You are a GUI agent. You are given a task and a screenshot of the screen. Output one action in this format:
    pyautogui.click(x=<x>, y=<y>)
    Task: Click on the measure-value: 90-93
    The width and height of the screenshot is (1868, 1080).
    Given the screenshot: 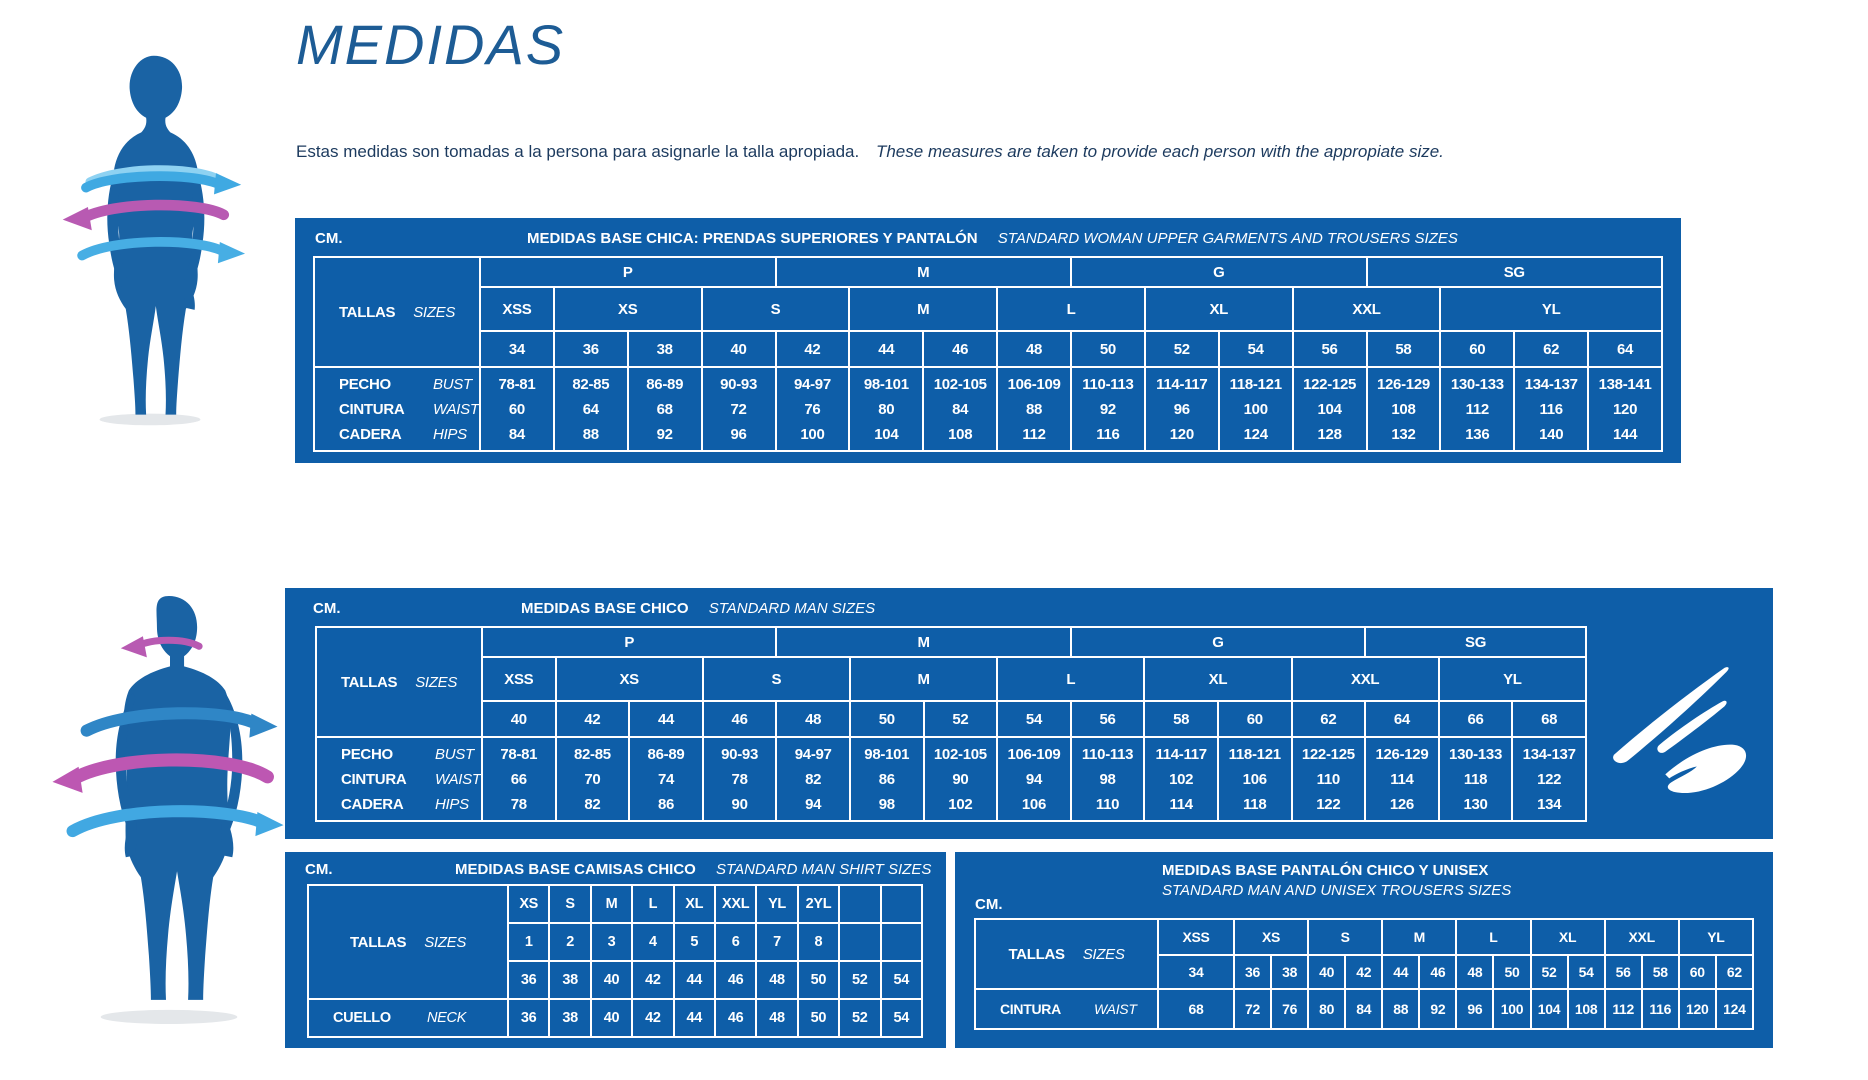 What is the action you would take?
    pyautogui.click(x=740, y=754)
    